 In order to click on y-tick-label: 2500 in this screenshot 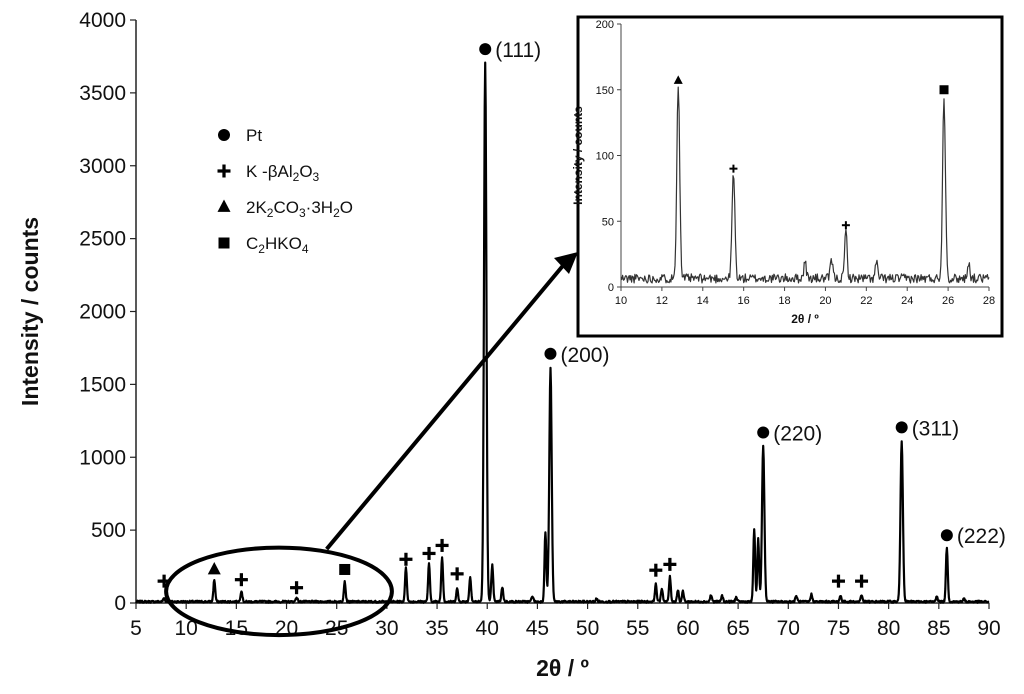, I will do `click(102, 239)`.